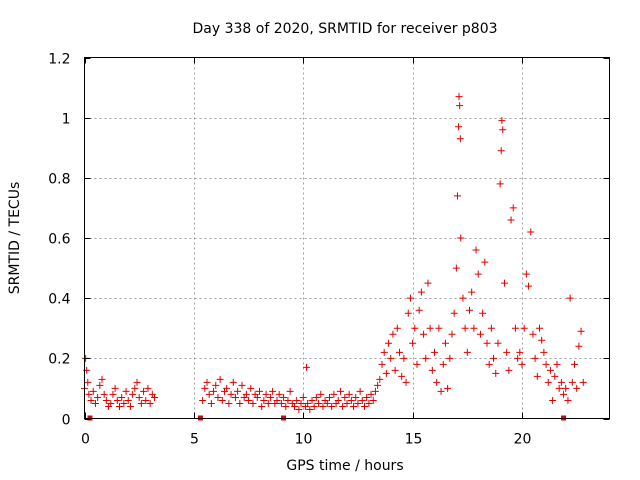 Image resolution: width=640 pixels, height=480 pixels. I want to click on x-tick-label: 5, so click(194, 440).